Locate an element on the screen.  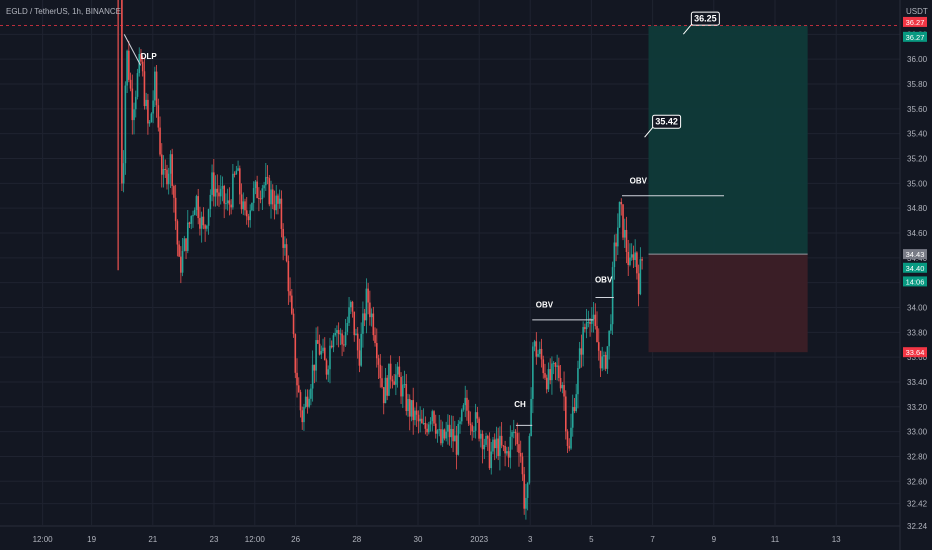
callout-box is located at coordinates (705, 18).